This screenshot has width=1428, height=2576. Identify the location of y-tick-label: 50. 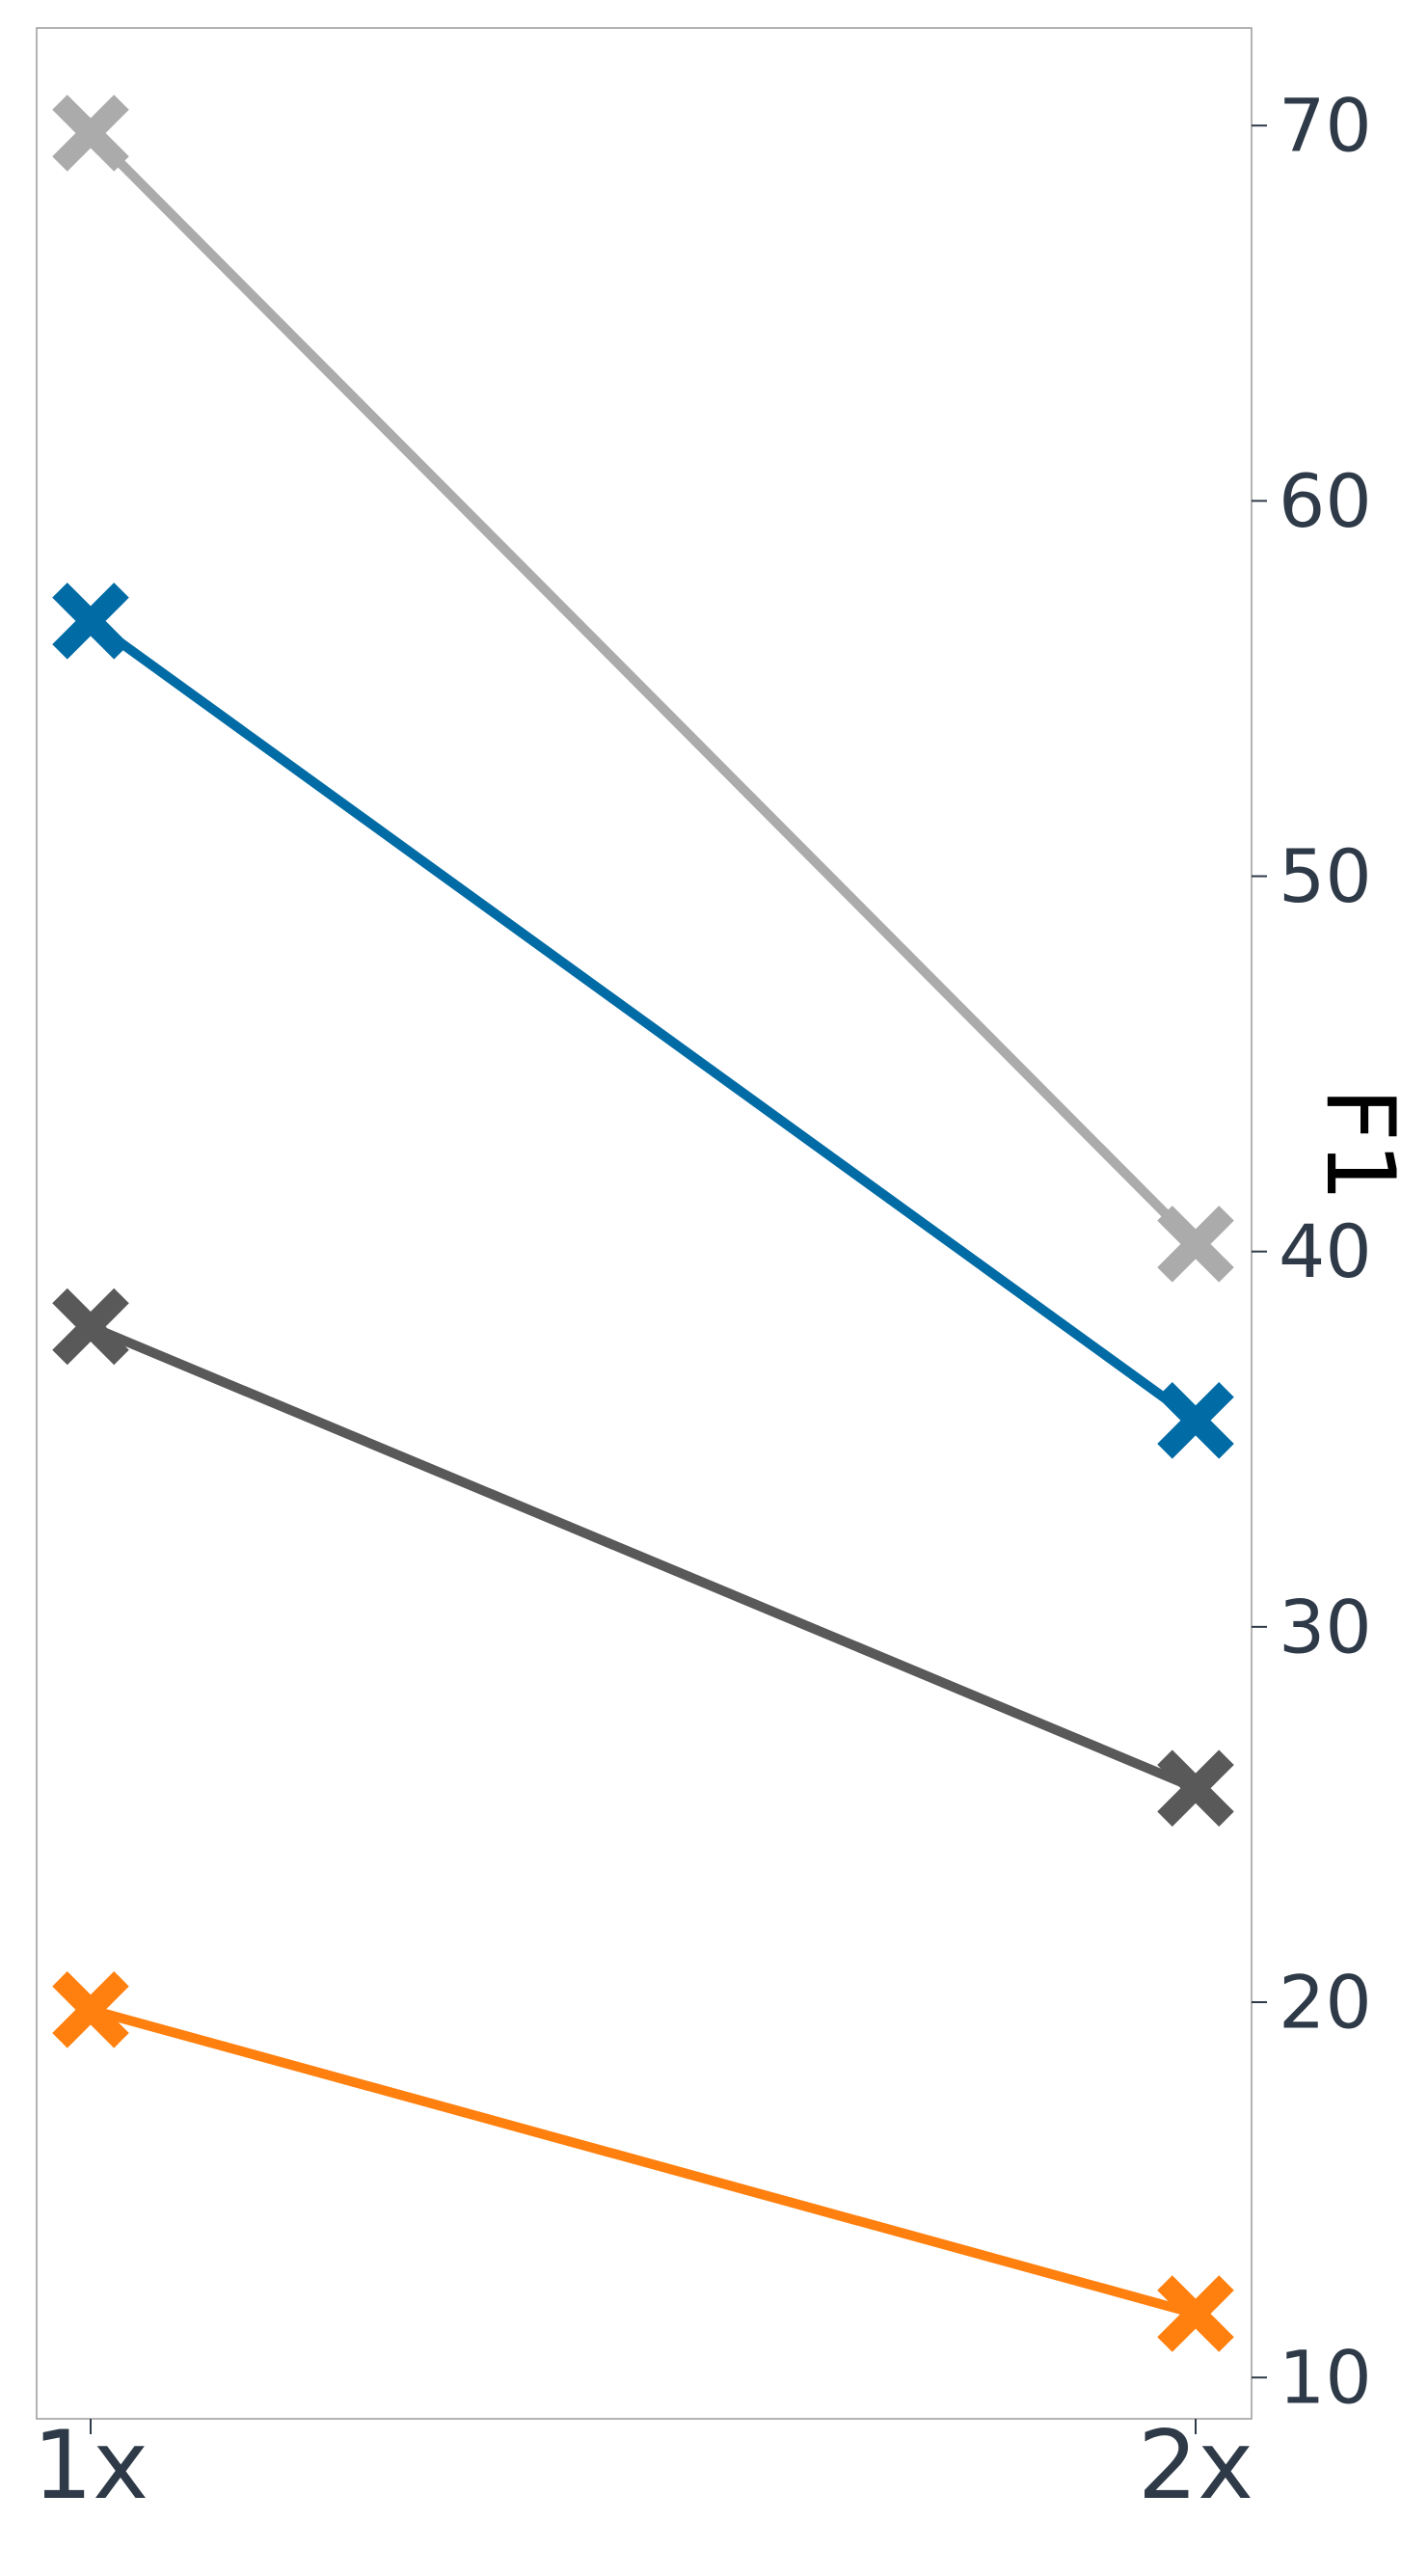
(1326, 876).